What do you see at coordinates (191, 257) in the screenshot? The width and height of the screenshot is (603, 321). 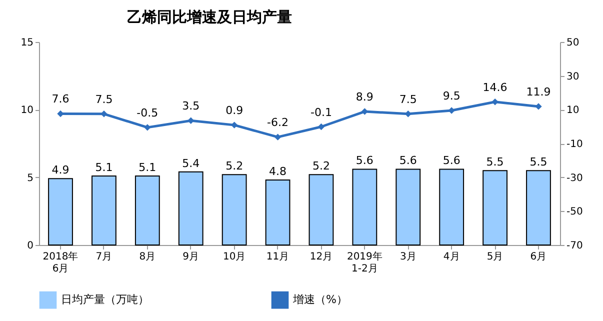 I see `x-tick-label: 9月` at bounding box center [191, 257].